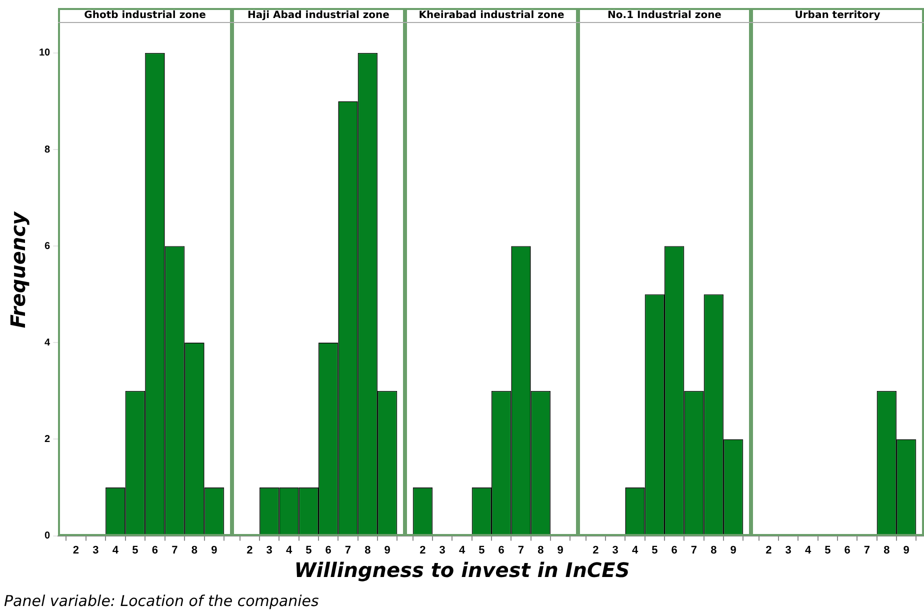  Describe the element at coordinates (318, 16) in the screenshot. I see `chart-title: Haji Abad industrial zone` at that location.